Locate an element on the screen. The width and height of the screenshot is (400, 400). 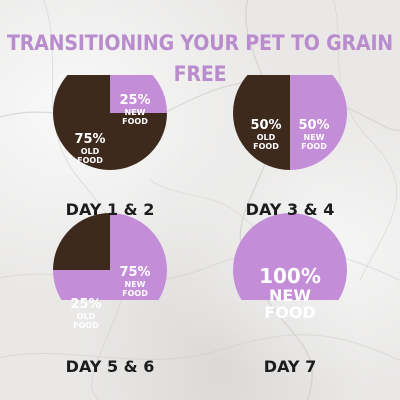
pie-4-new-percent: 100% is located at coordinates (290, 276).